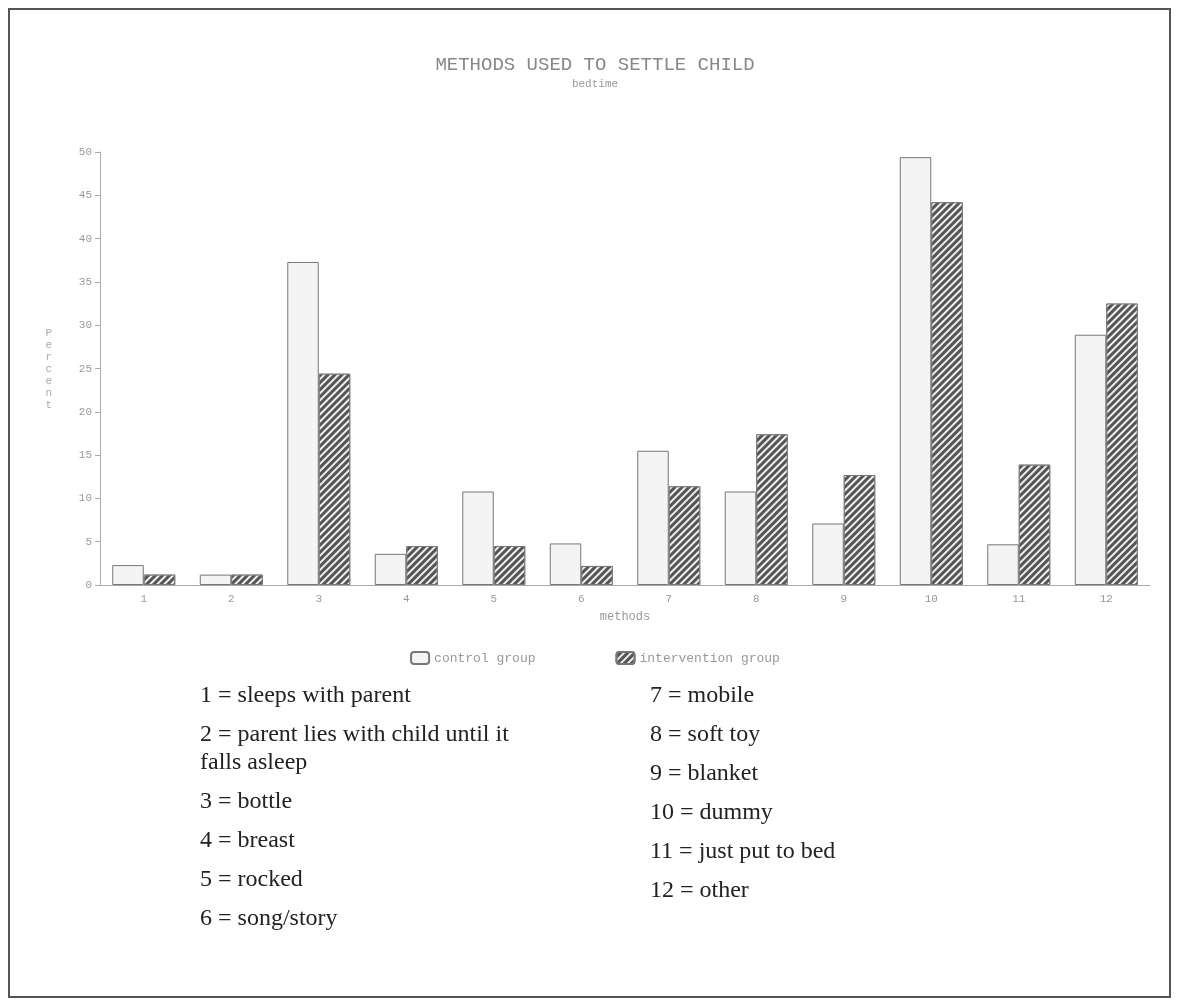 Image resolution: width=1183 pixels, height=1007 pixels. What do you see at coordinates (306, 694) in the screenshot?
I see `text: 1 = sleeps with parent` at bounding box center [306, 694].